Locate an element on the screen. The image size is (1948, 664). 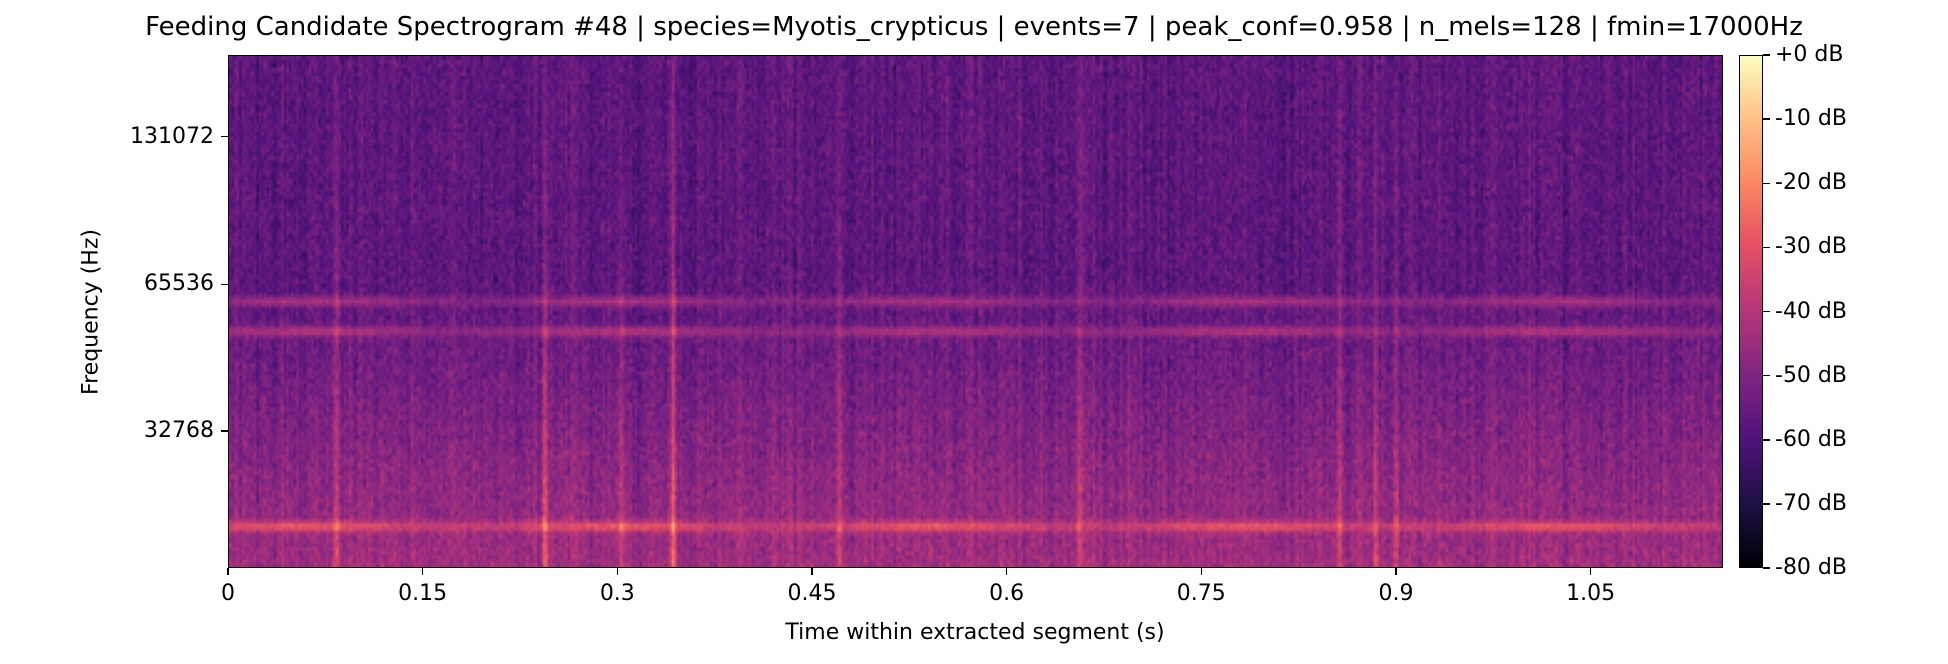
x-tick-label: 0.45 is located at coordinates (812, 593).